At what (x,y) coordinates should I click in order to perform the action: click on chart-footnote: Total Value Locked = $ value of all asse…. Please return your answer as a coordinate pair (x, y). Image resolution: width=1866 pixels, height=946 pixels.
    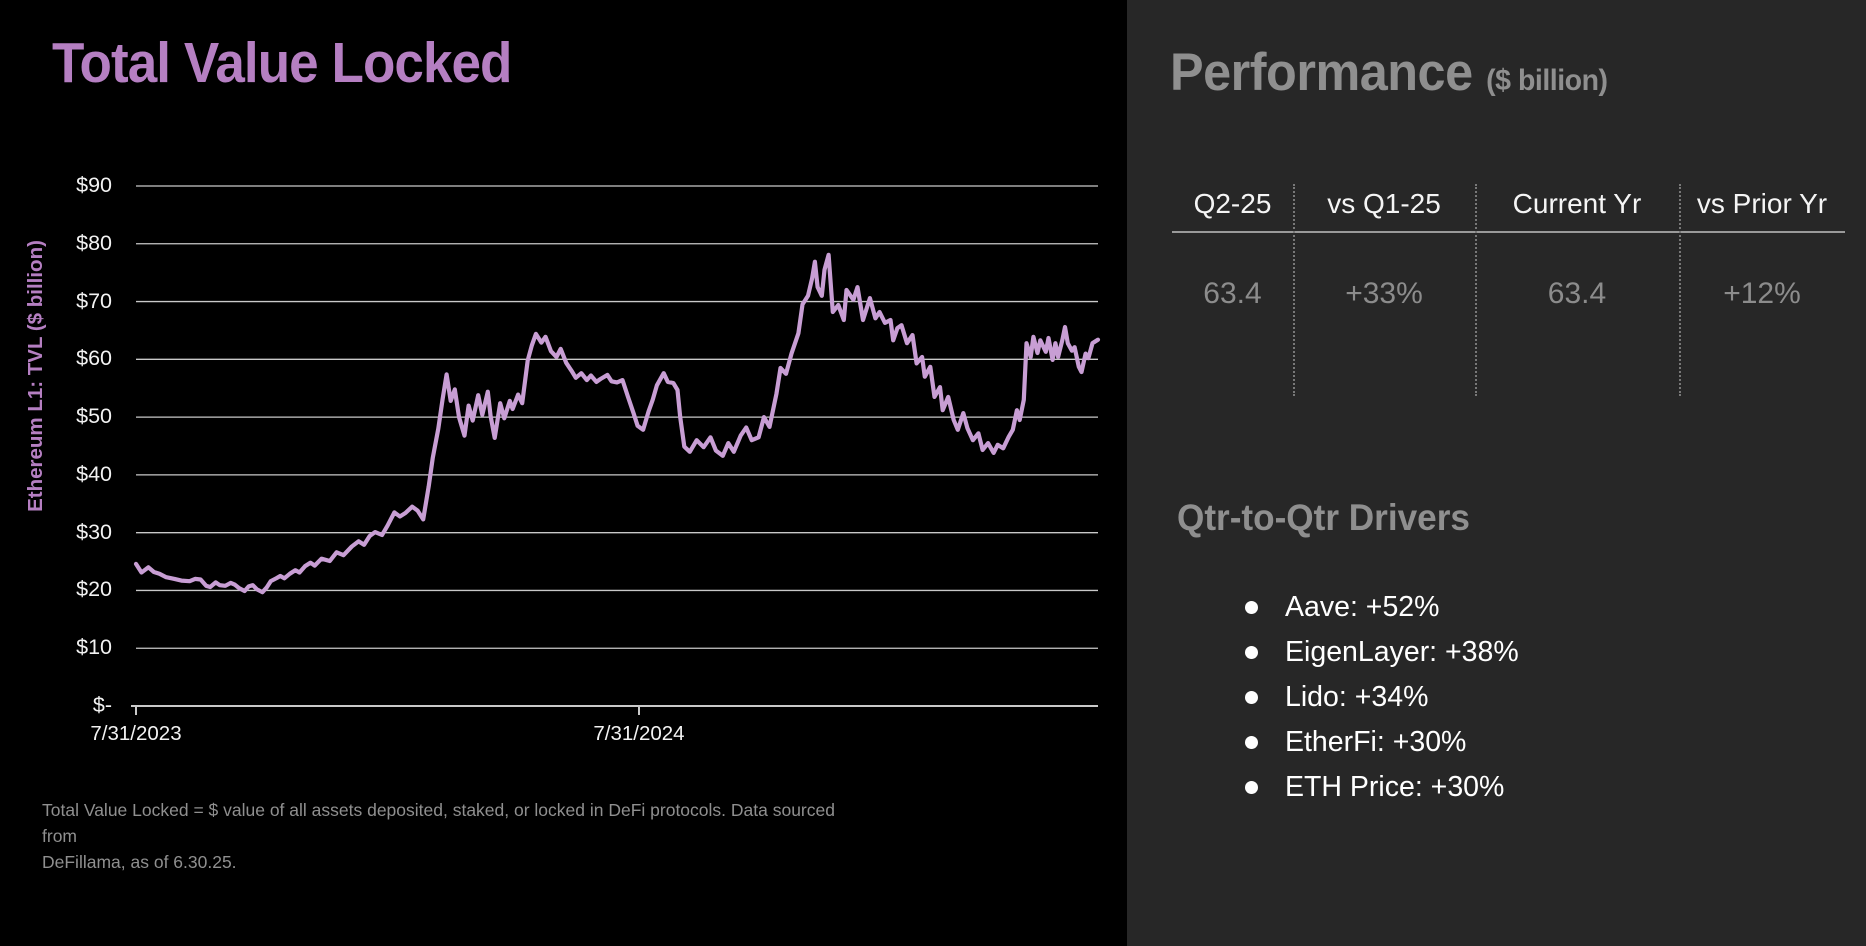
    Looking at the image, I should click on (457, 836).